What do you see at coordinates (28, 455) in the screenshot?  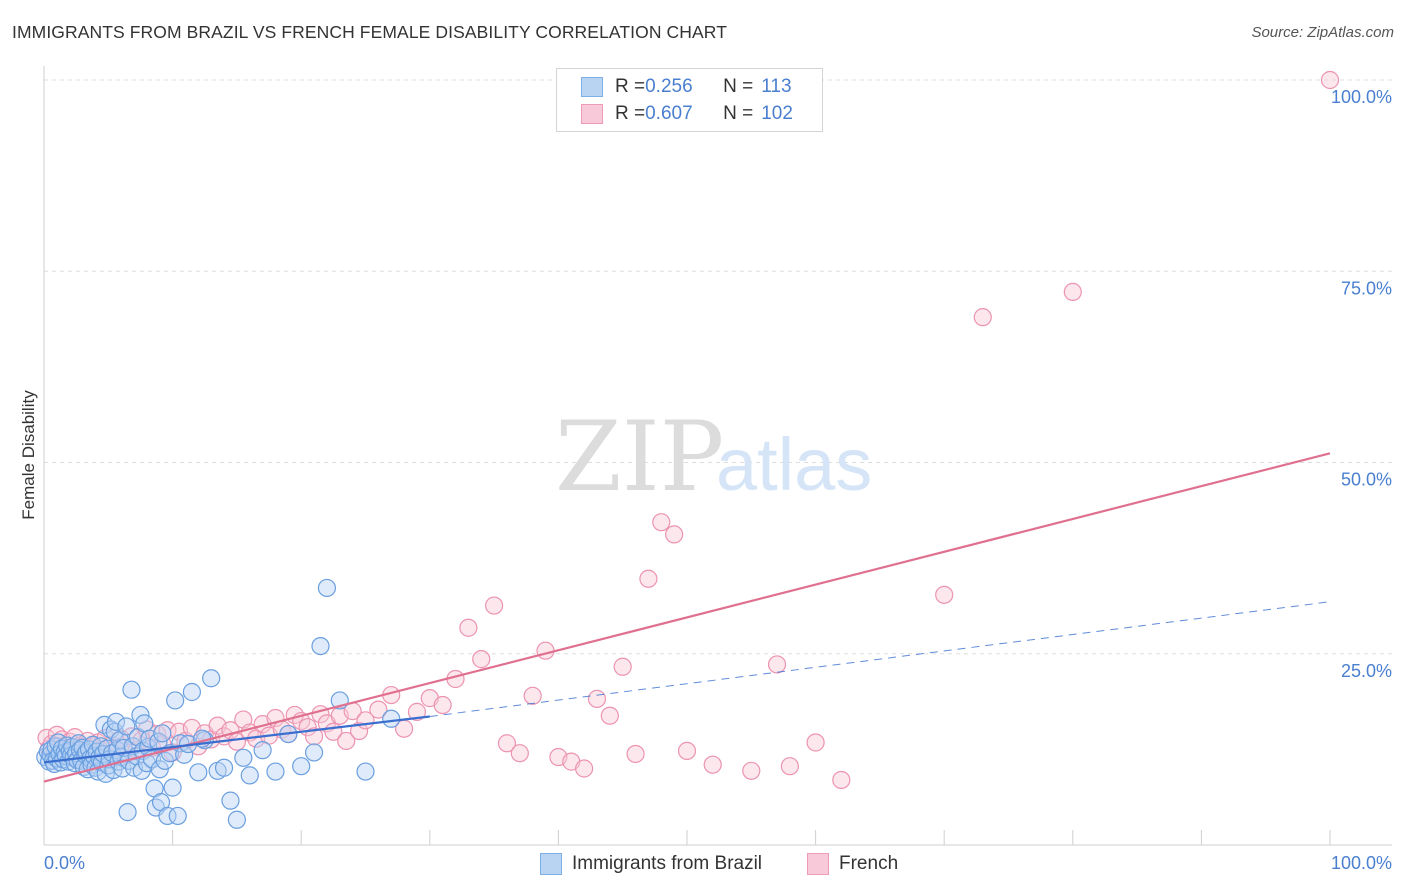 I see `y-axis-title: Female Disability` at bounding box center [28, 455].